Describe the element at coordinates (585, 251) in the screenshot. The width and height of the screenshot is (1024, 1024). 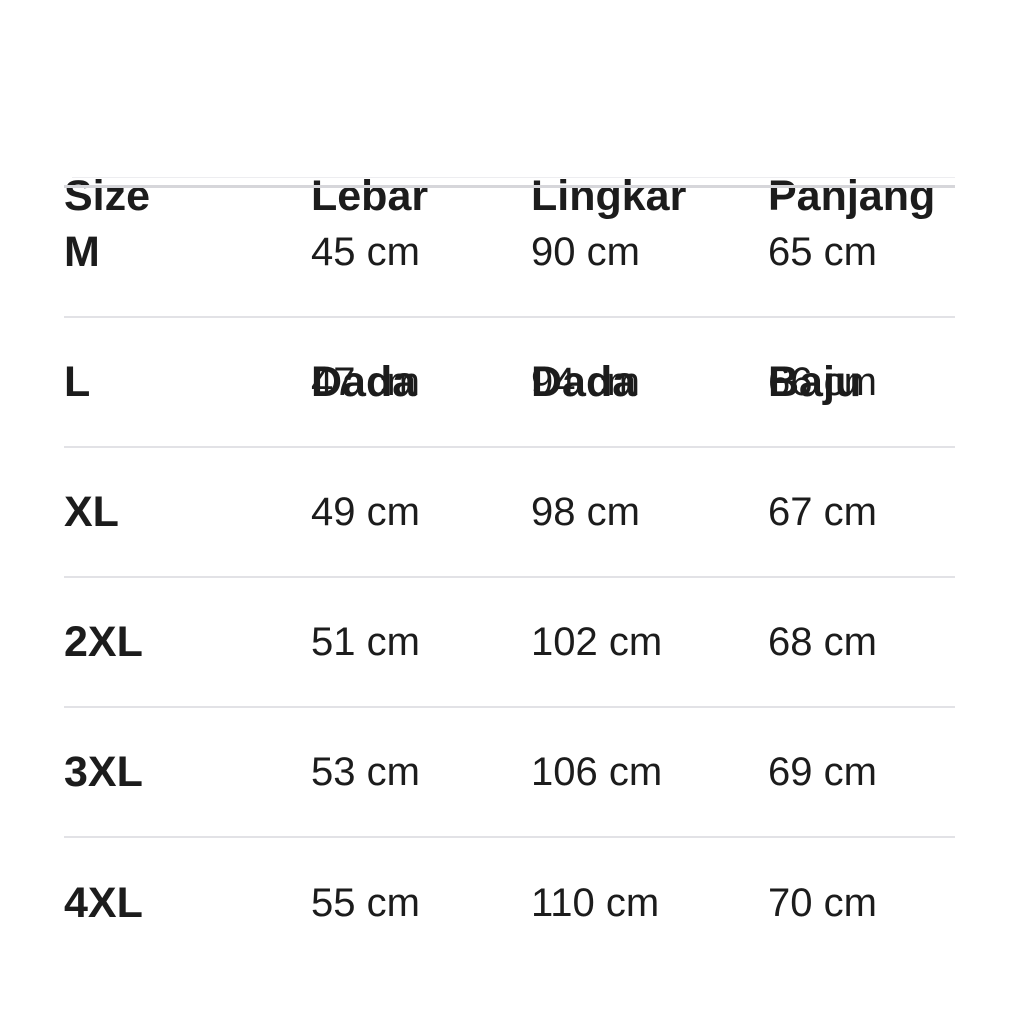
I see `lingkar-dada-value: 90 cm` at that location.